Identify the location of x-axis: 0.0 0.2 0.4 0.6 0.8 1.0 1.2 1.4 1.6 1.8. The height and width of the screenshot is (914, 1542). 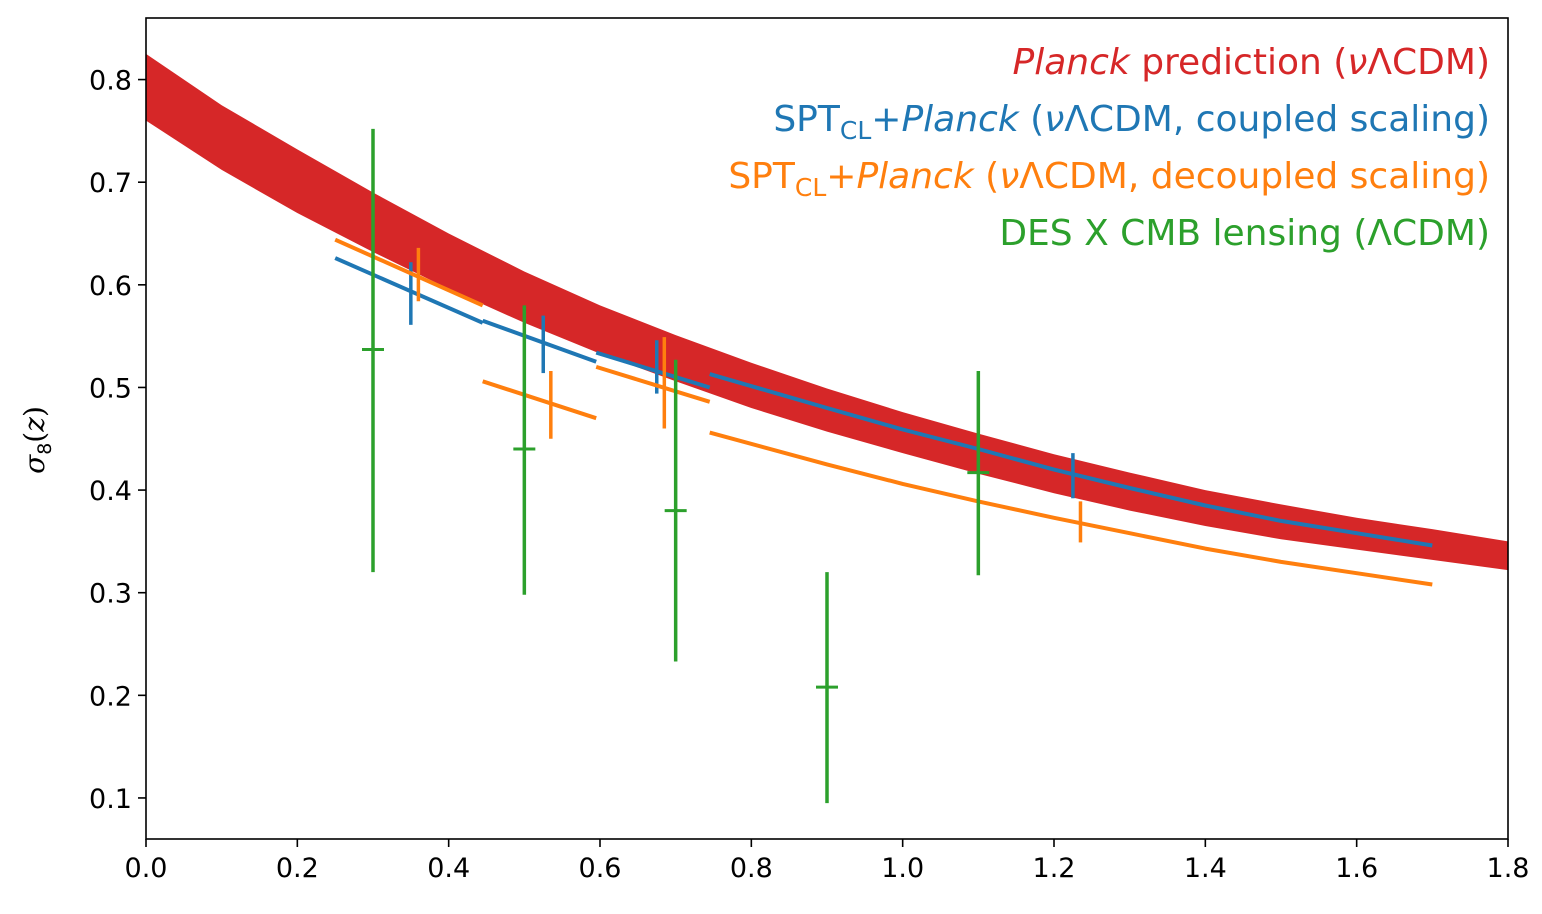
(827, 861).